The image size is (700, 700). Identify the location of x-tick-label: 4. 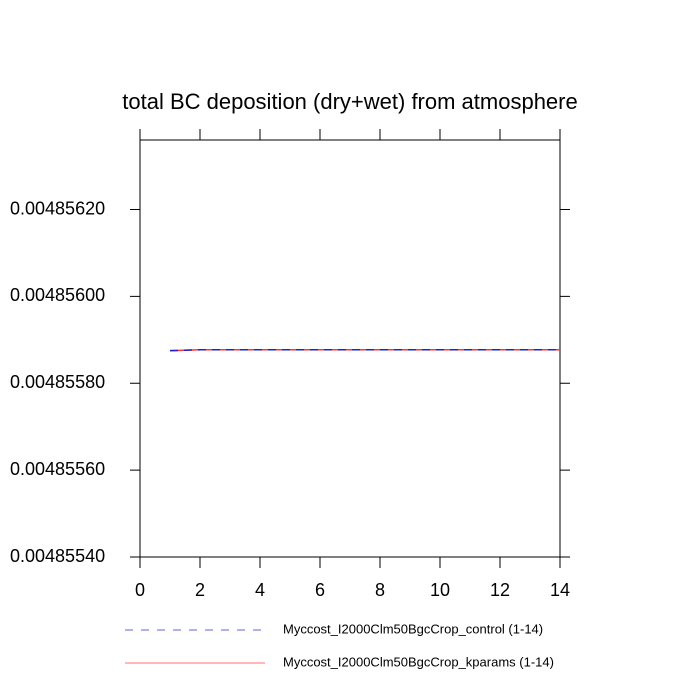
(260, 590).